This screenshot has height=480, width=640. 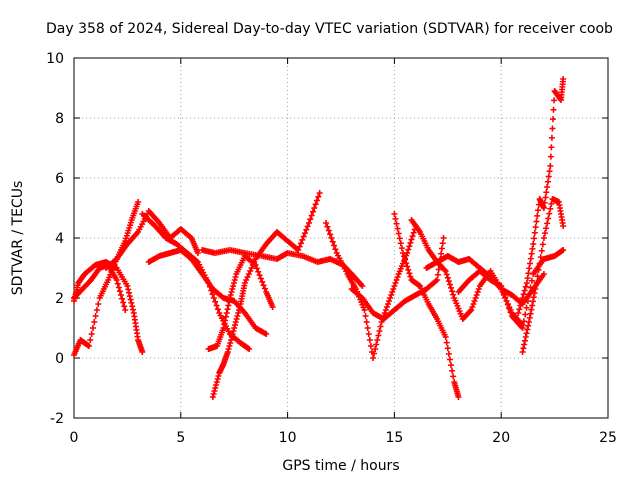 What do you see at coordinates (282, 268) in the screenshot?
I see `series-track-i` at bounding box center [282, 268].